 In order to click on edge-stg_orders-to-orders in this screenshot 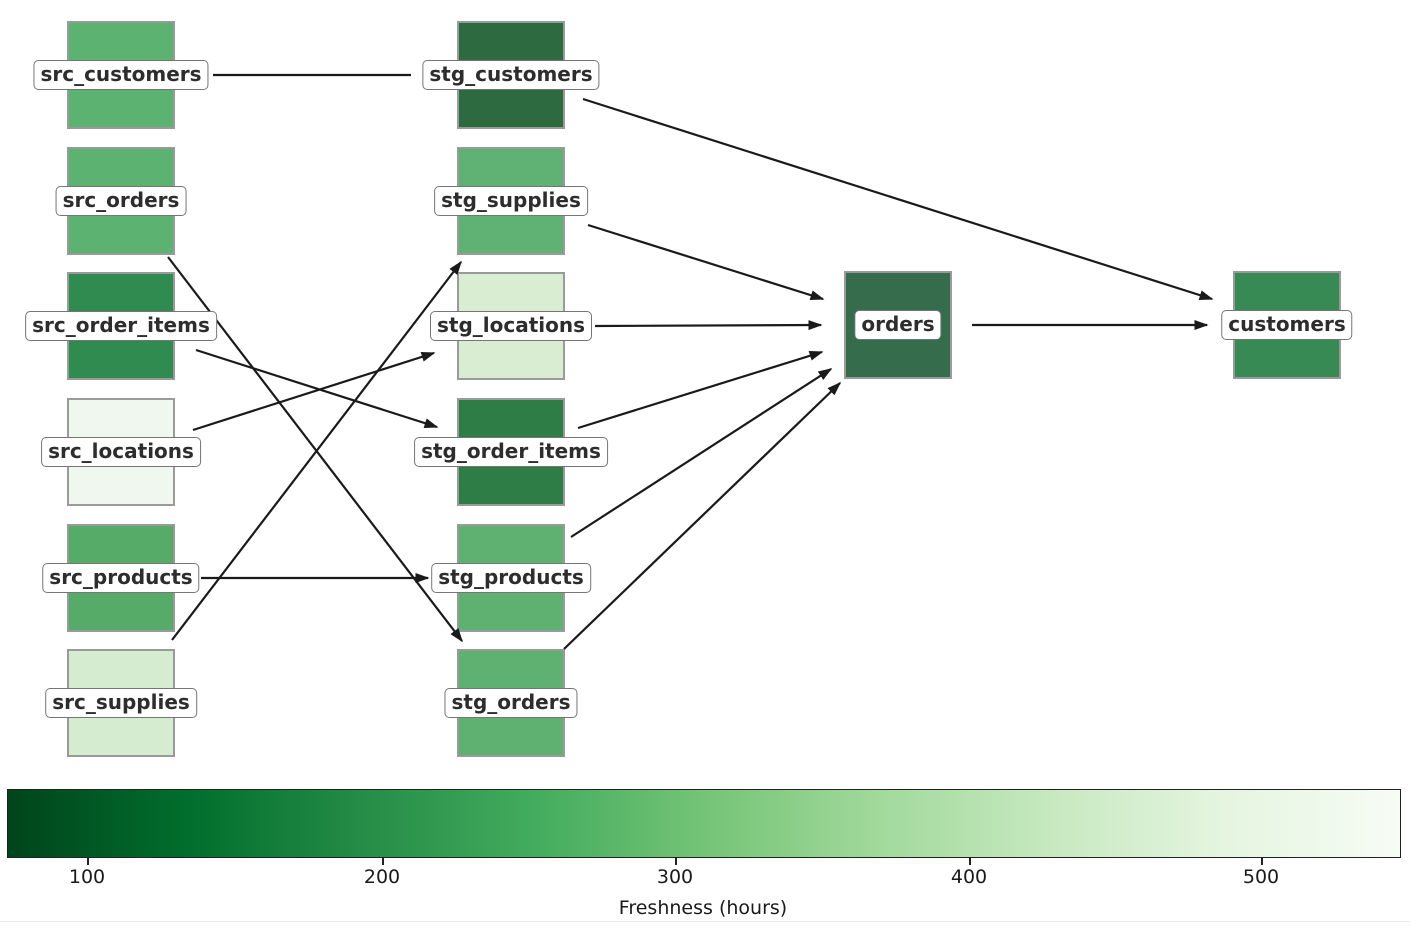, I will do `click(702, 515)`.